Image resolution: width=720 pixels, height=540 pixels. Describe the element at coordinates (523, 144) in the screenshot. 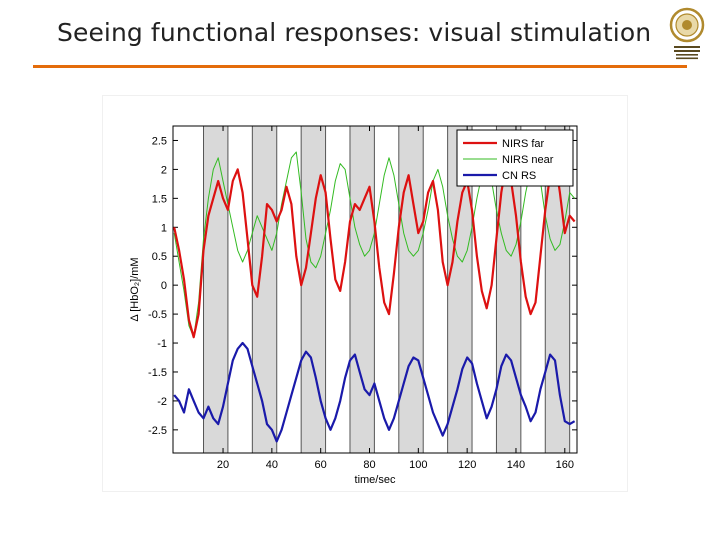

I see `legend-label-nirs-far: NIRS far` at that location.